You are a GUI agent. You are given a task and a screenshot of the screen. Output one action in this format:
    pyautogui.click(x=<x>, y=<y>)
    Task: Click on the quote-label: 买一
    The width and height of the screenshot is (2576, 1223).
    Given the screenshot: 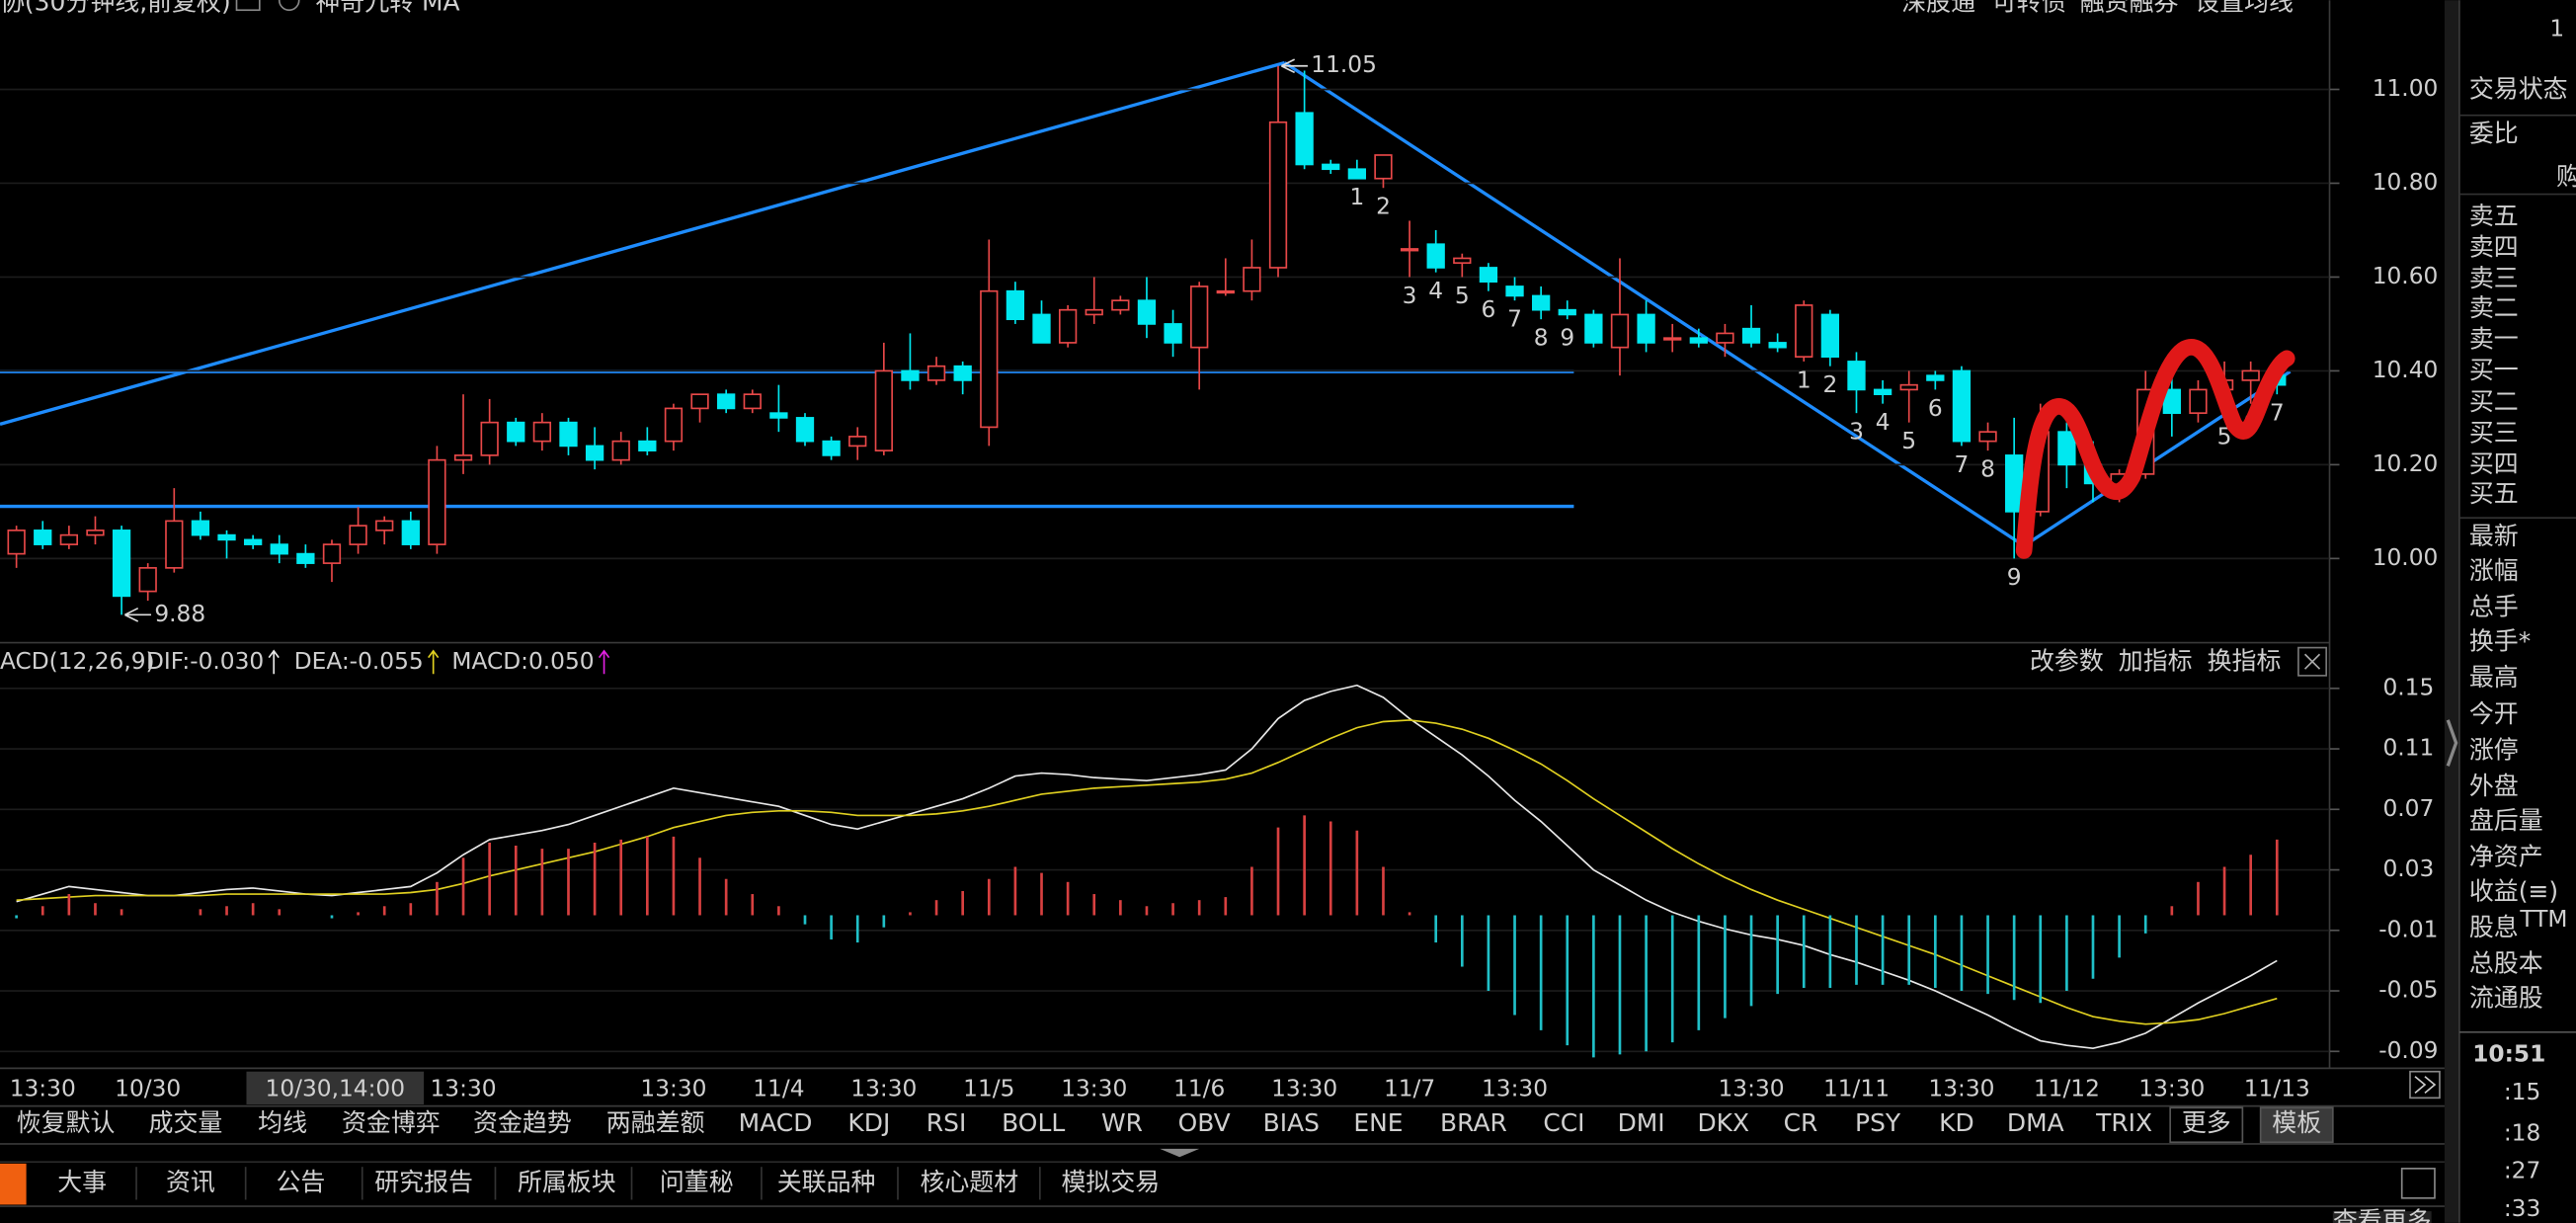 What is the action you would take?
    pyautogui.click(x=2494, y=370)
    